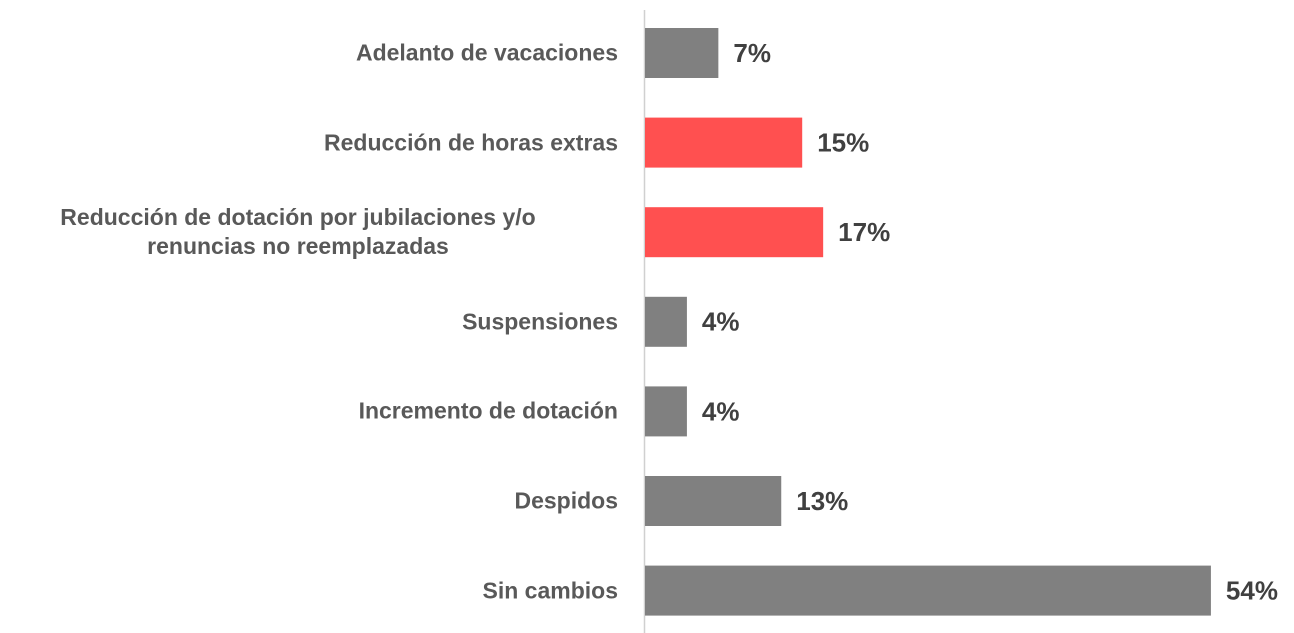  What do you see at coordinates (540, 321) in the screenshot?
I see `category-label: Suspensiones` at bounding box center [540, 321].